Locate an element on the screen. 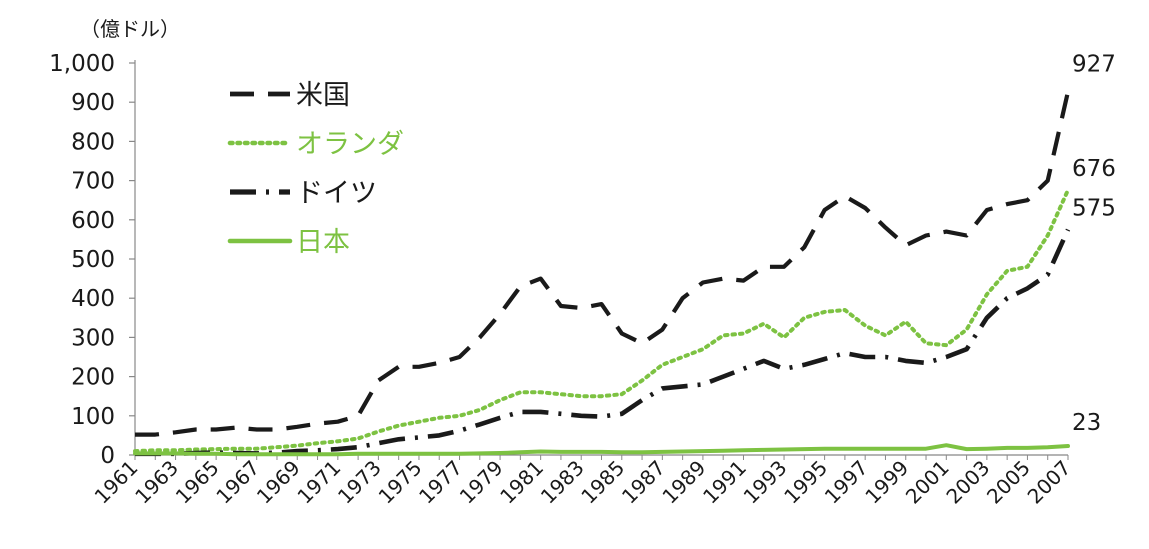  x-tick-label: 1969 is located at coordinates (278, 482).